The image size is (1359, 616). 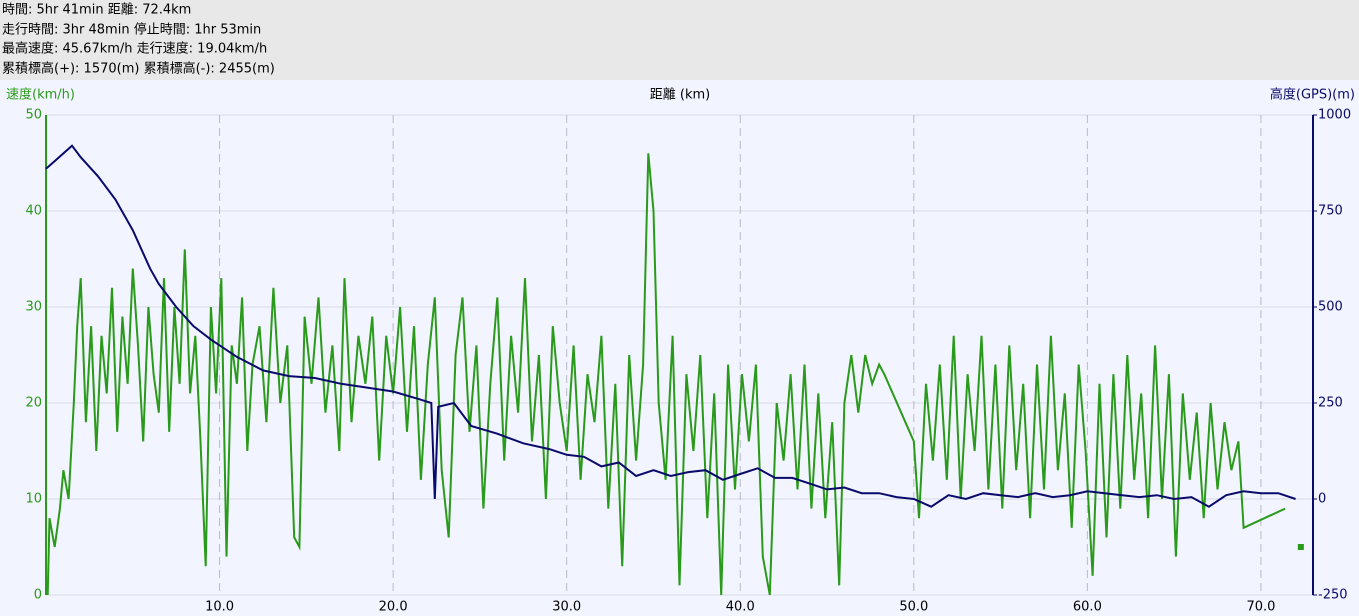 I want to click on y-tick-label: 0, so click(x=38, y=595).